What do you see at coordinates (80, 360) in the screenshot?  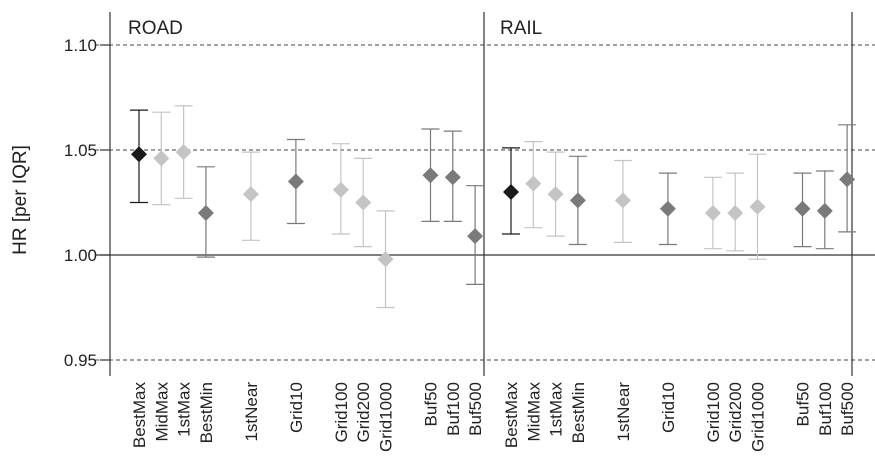 I see `y-tick-label: 0.95` at bounding box center [80, 360].